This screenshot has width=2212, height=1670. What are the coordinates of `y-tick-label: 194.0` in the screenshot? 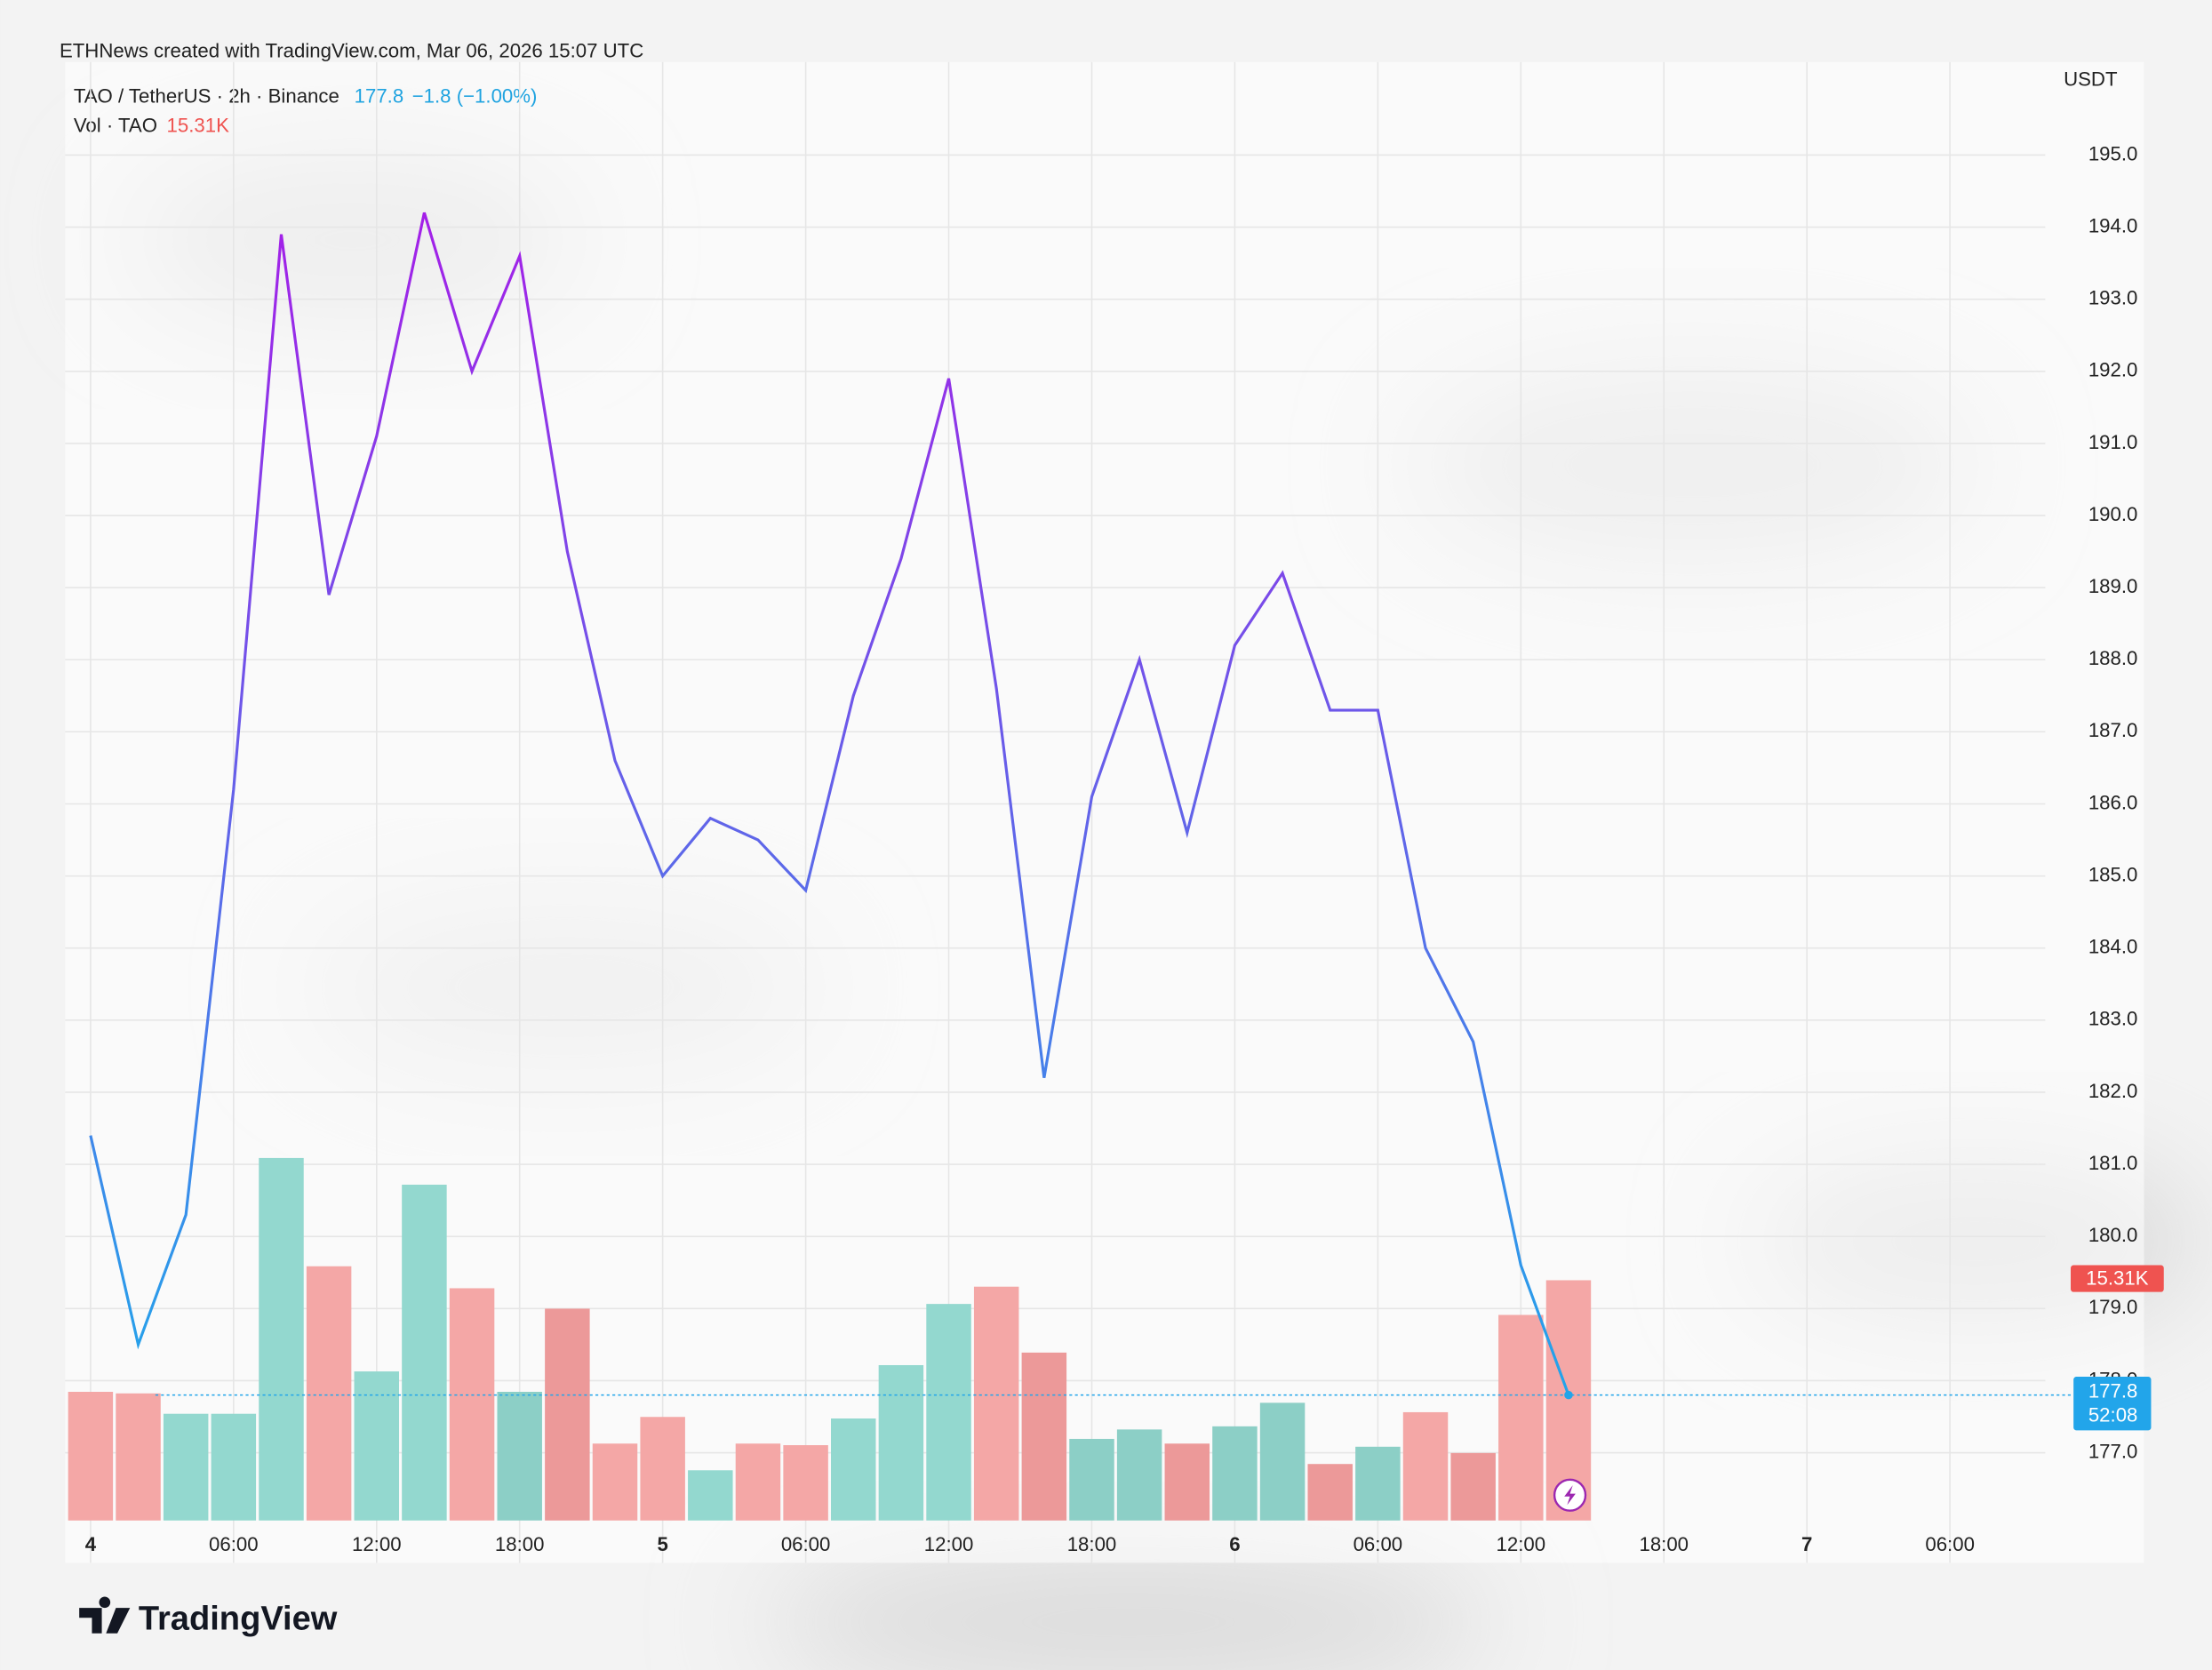 It's located at (2113, 225).